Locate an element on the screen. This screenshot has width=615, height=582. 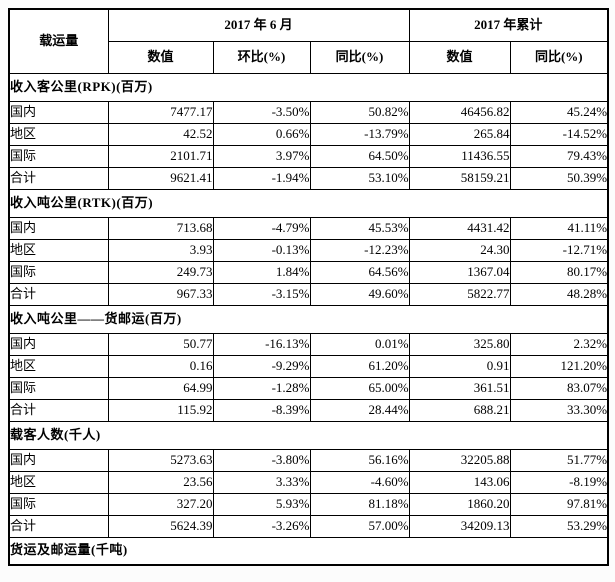
cell-value: -16.13% is located at coordinates (261, 344).